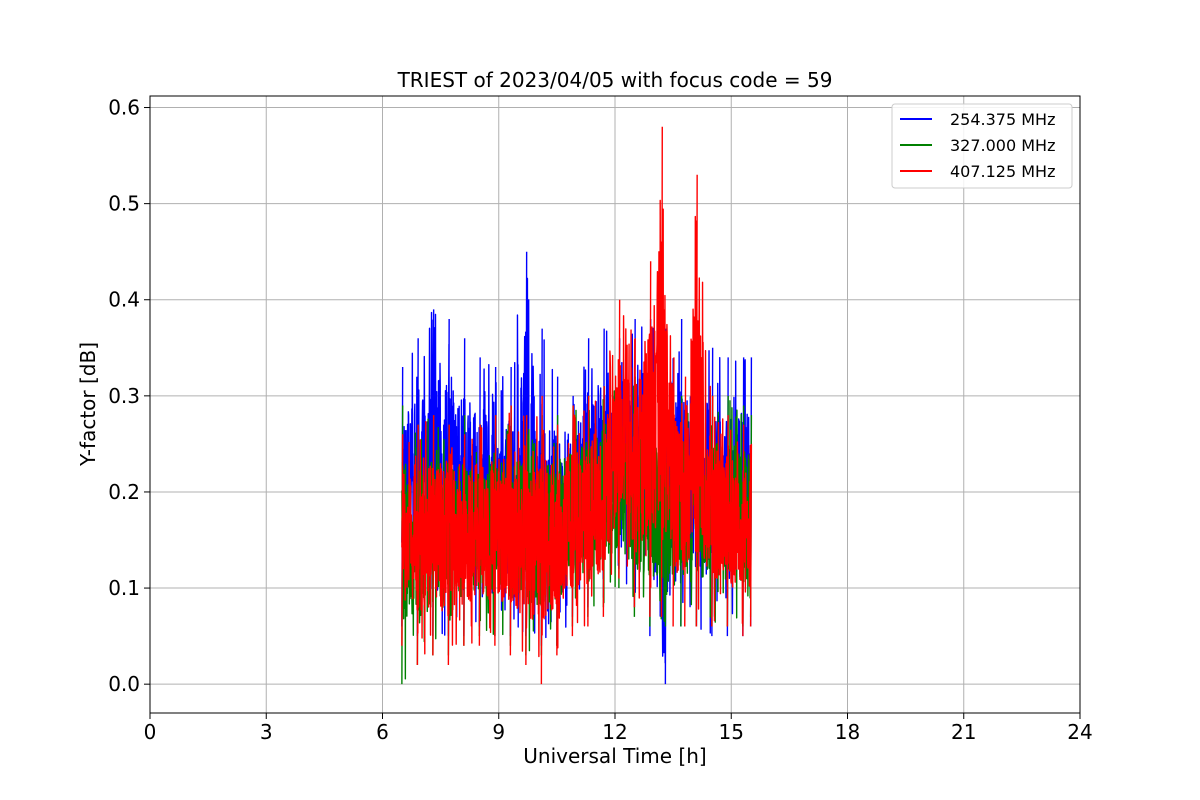 This screenshot has width=1200, height=800. What do you see at coordinates (124, 492) in the screenshot?
I see `y-tick-label: 0.2` at bounding box center [124, 492].